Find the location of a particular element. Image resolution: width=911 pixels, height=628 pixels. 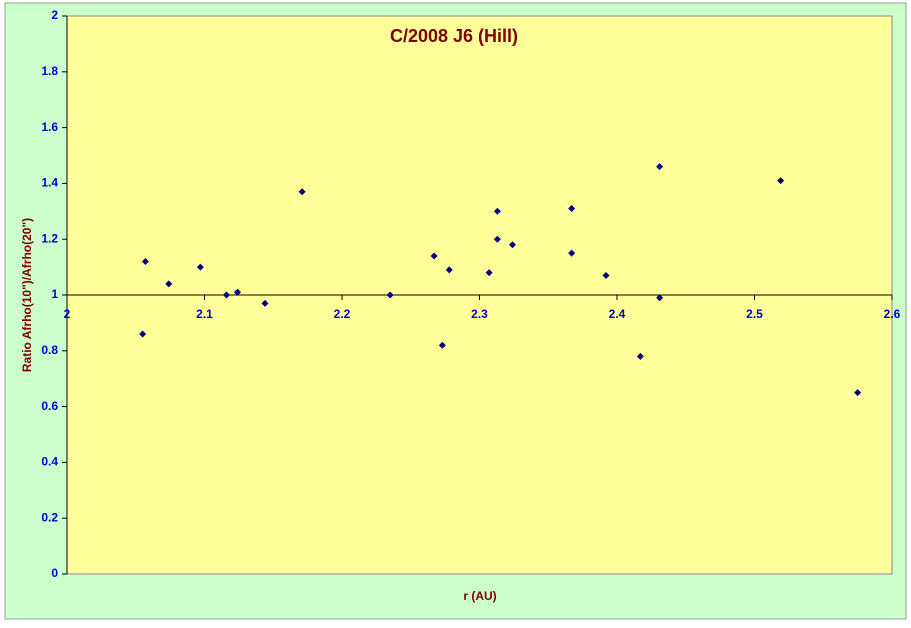

y-tick-label: 1.2 is located at coordinates (49, 238).